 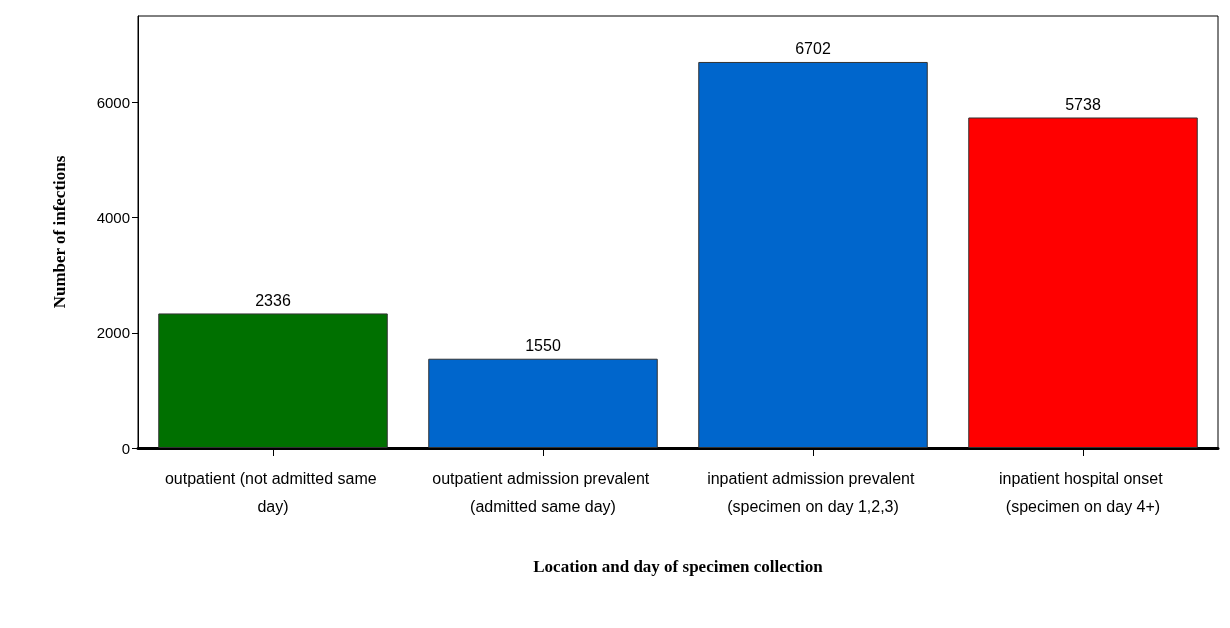 I want to click on y-axis-title: Number of infections, so click(x=59, y=232).